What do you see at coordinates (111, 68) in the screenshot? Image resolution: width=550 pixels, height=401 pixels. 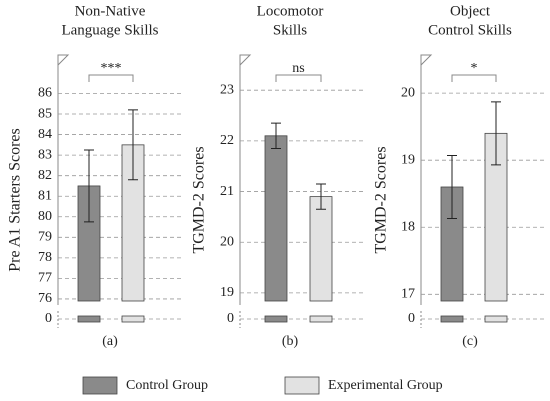 I see `significance-label: ***` at bounding box center [111, 68].